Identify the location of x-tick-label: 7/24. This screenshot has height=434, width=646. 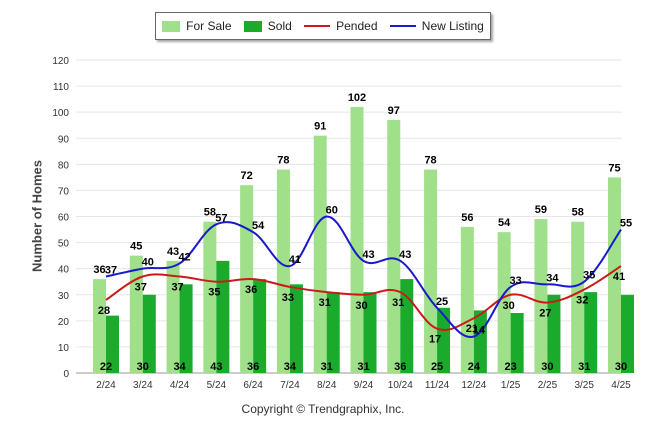
(290, 385).